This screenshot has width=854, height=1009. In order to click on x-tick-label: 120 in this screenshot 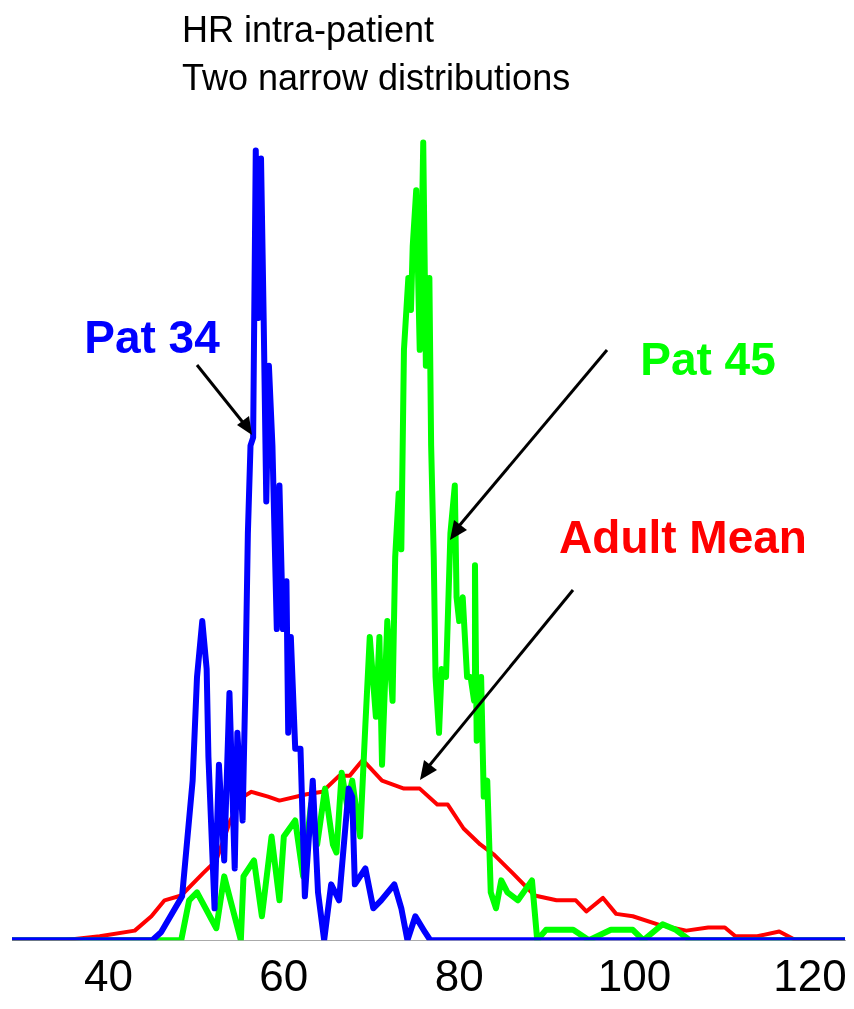, I will do `click(810, 975)`.